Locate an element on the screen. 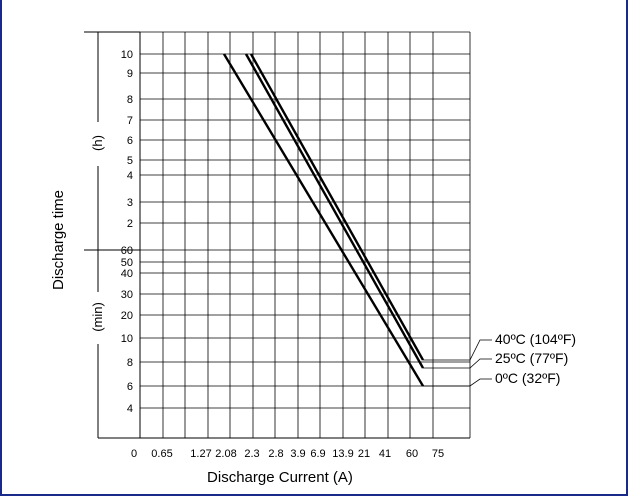 Image resolution: width=628 pixels, height=498 pixels. x-tick-label: 21 is located at coordinates (364, 454).